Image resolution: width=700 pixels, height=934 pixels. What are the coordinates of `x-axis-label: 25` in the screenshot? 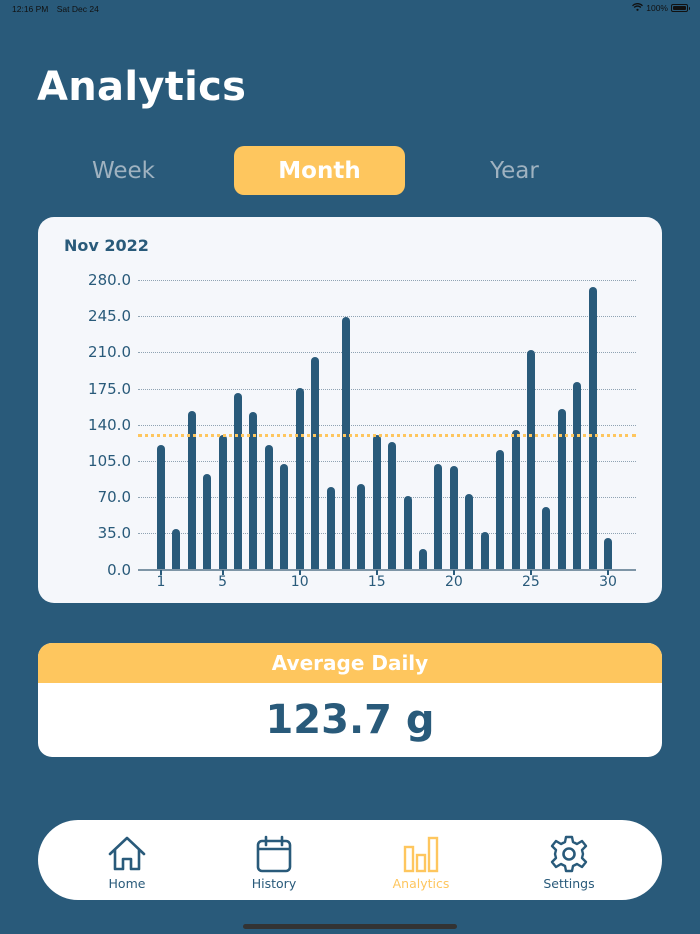 It's located at (531, 581).